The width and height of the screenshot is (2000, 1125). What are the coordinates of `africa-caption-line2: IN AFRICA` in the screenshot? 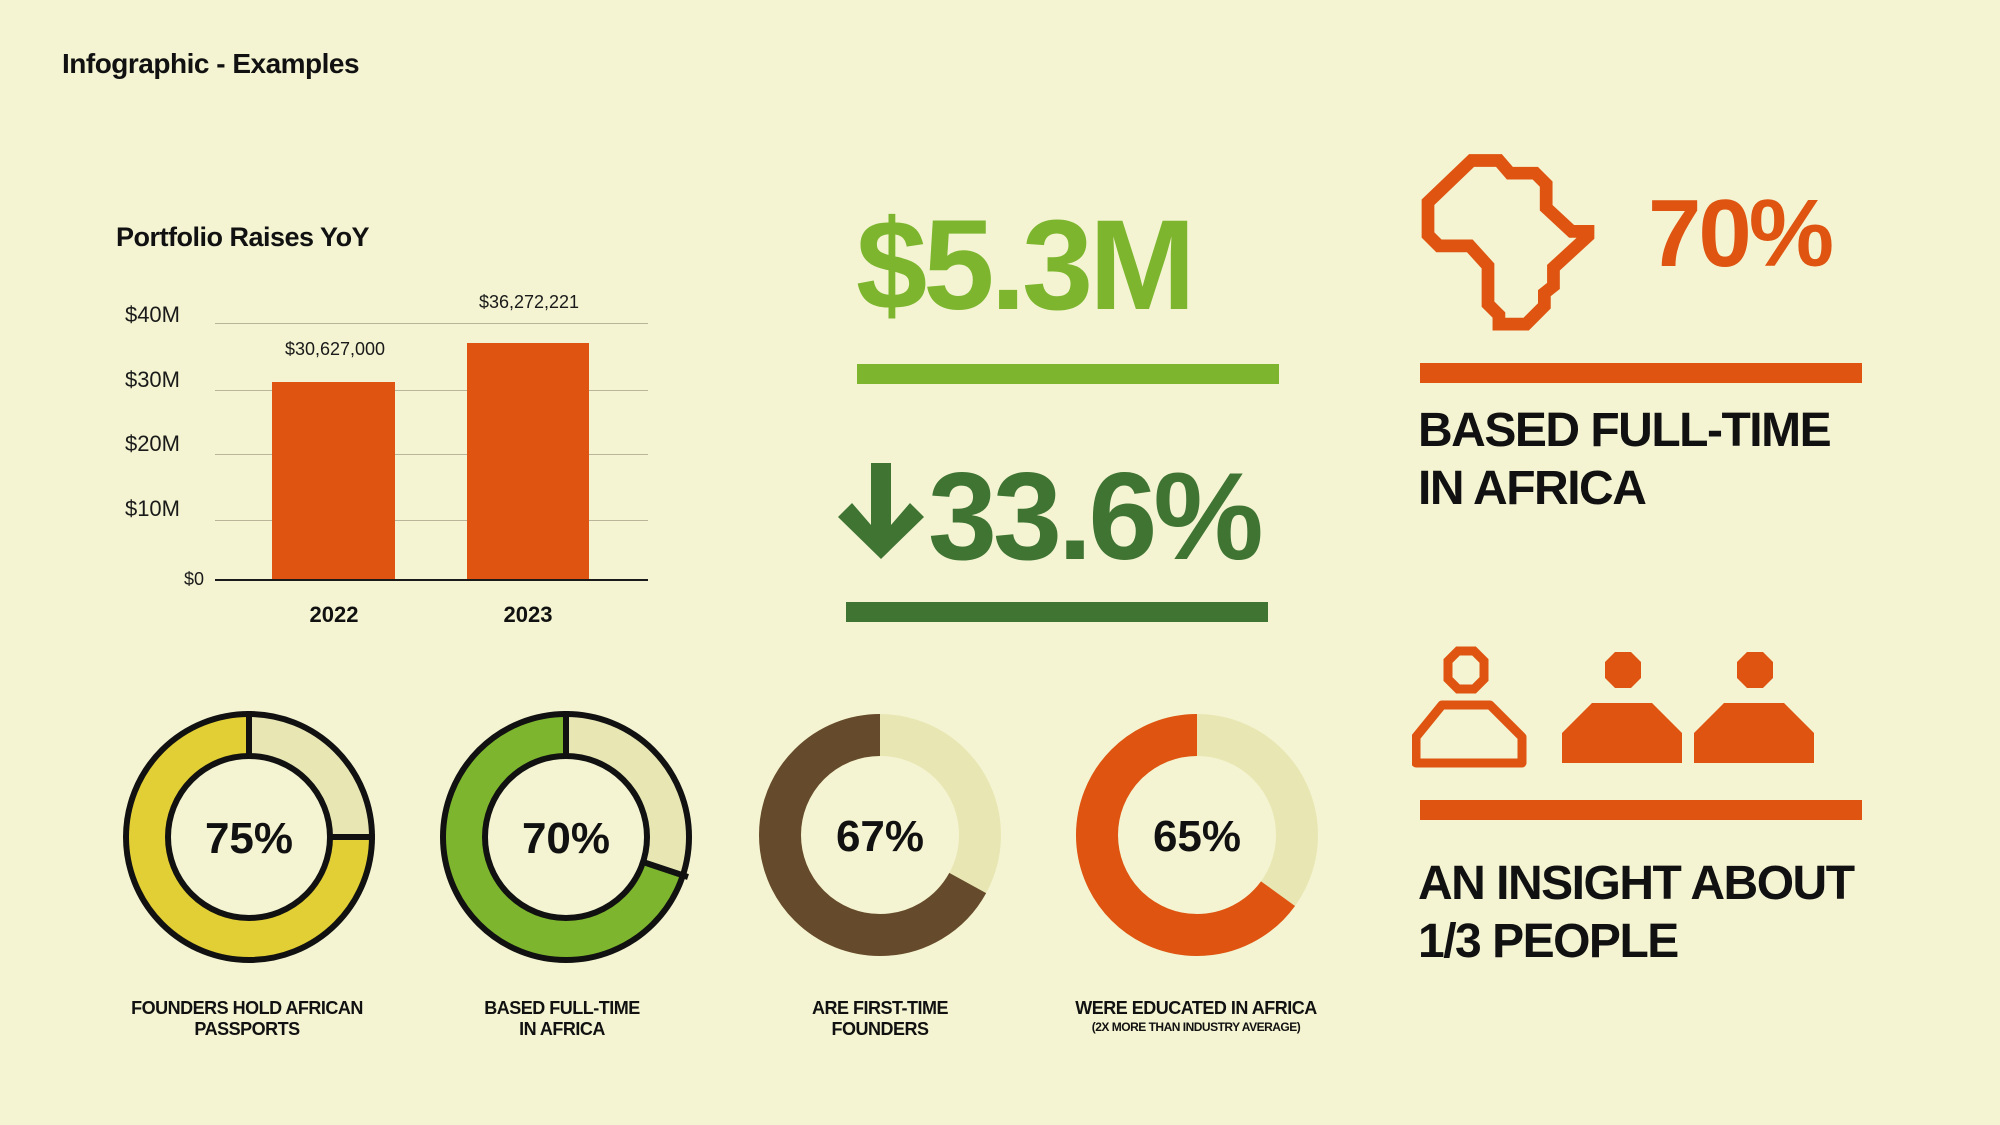 It's located at (1532, 488).